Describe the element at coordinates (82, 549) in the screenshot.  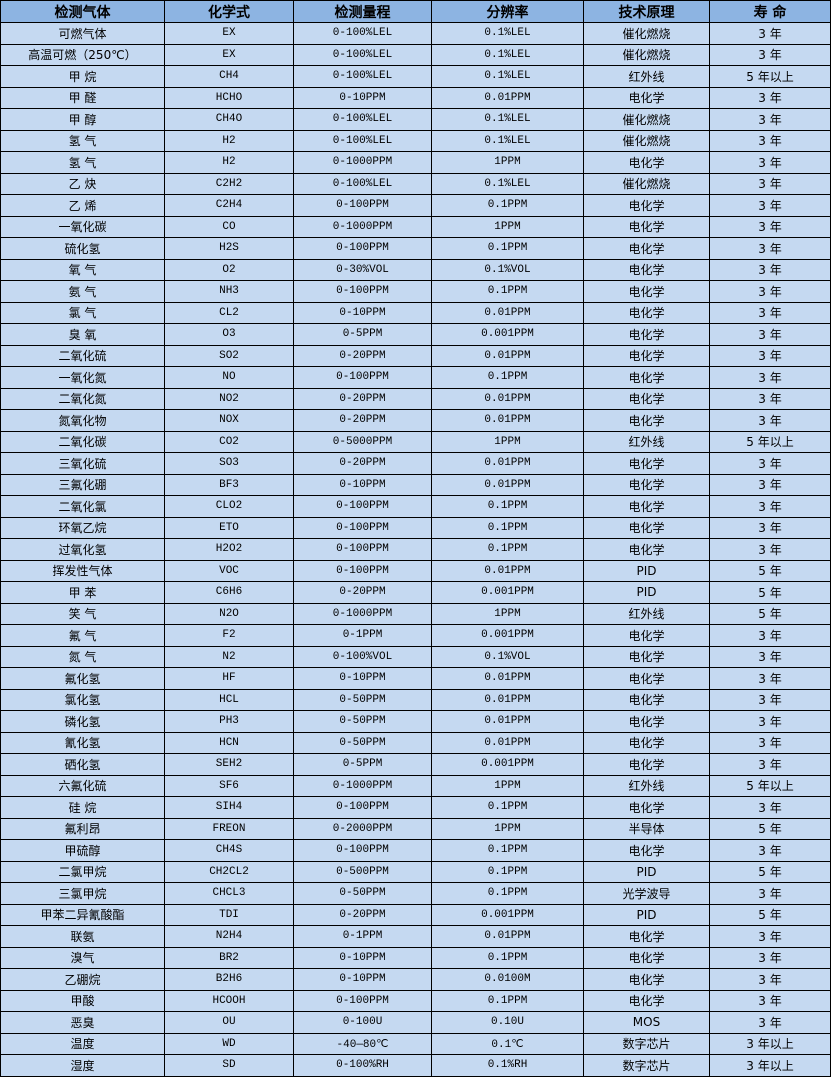
I see `cell-gas-name: 过氧化氢` at that location.